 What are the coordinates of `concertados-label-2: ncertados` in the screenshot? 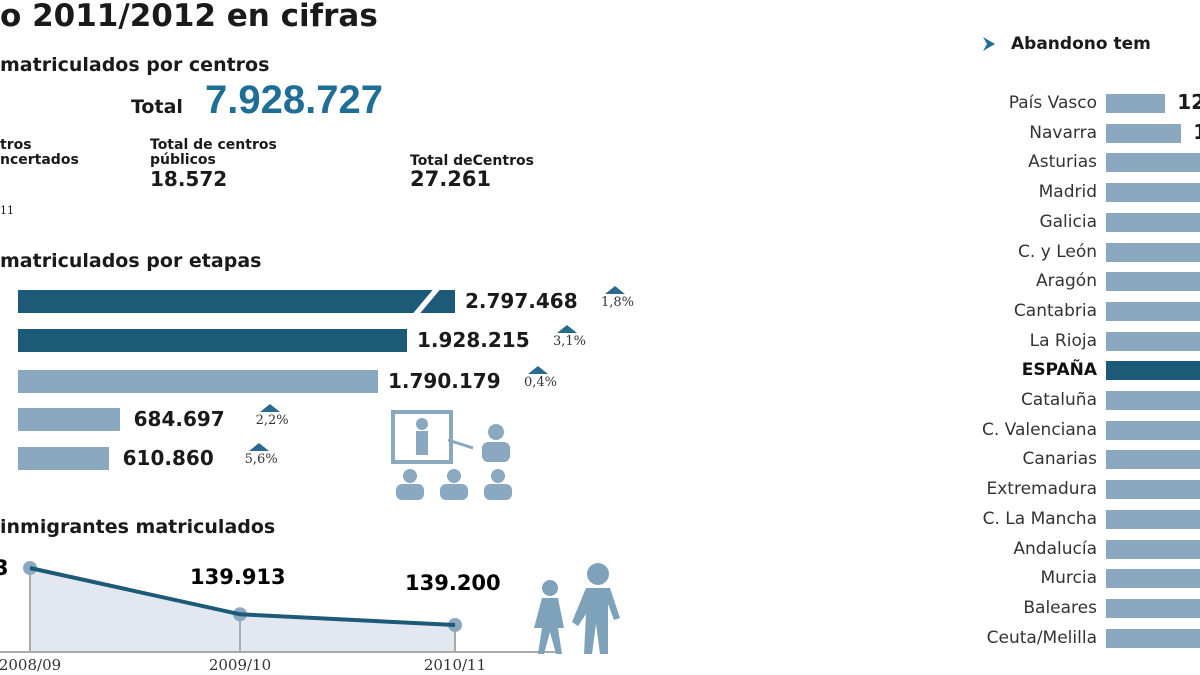 It's located at (39, 160).